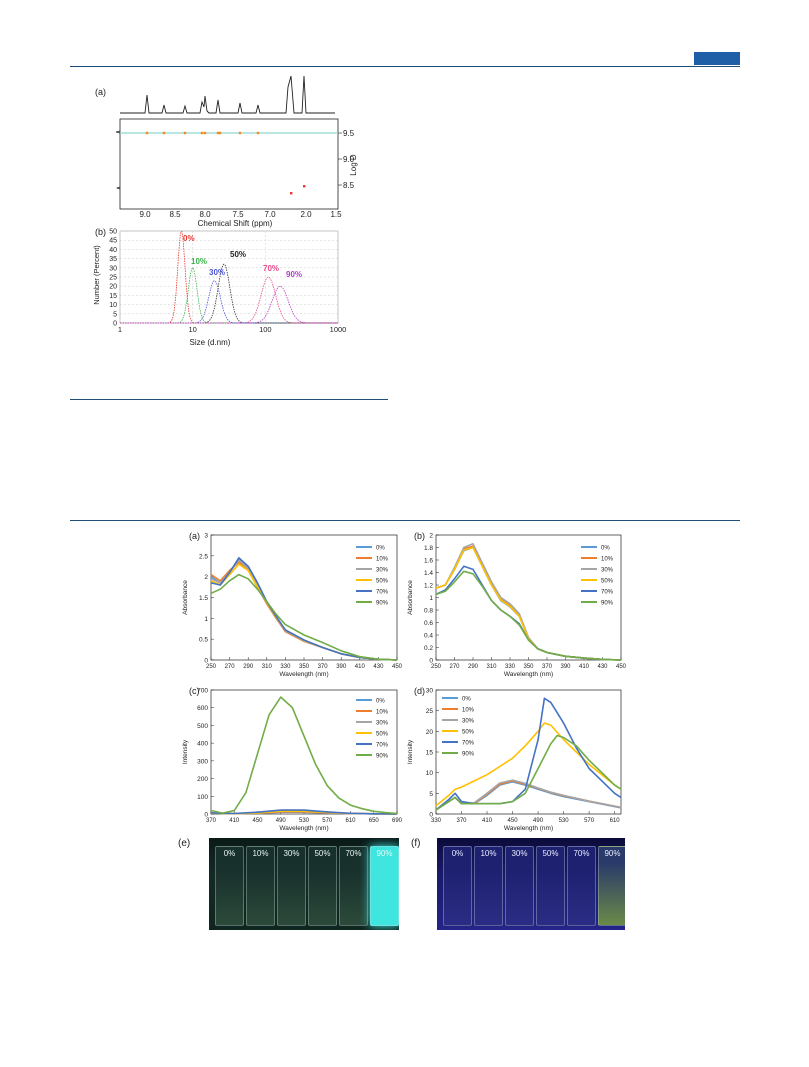 The height and width of the screenshot is (1067, 809). Describe the element at coordinates (229, 304) in the screenshot. I see `dls-series-90pct` at that location.